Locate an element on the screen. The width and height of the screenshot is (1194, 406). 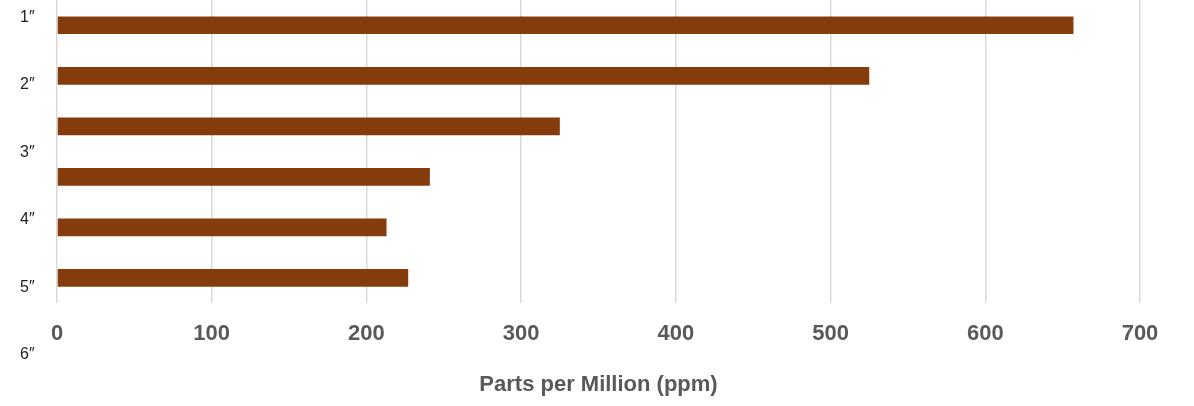
text: 4″ is located at coordinates (27, 219).